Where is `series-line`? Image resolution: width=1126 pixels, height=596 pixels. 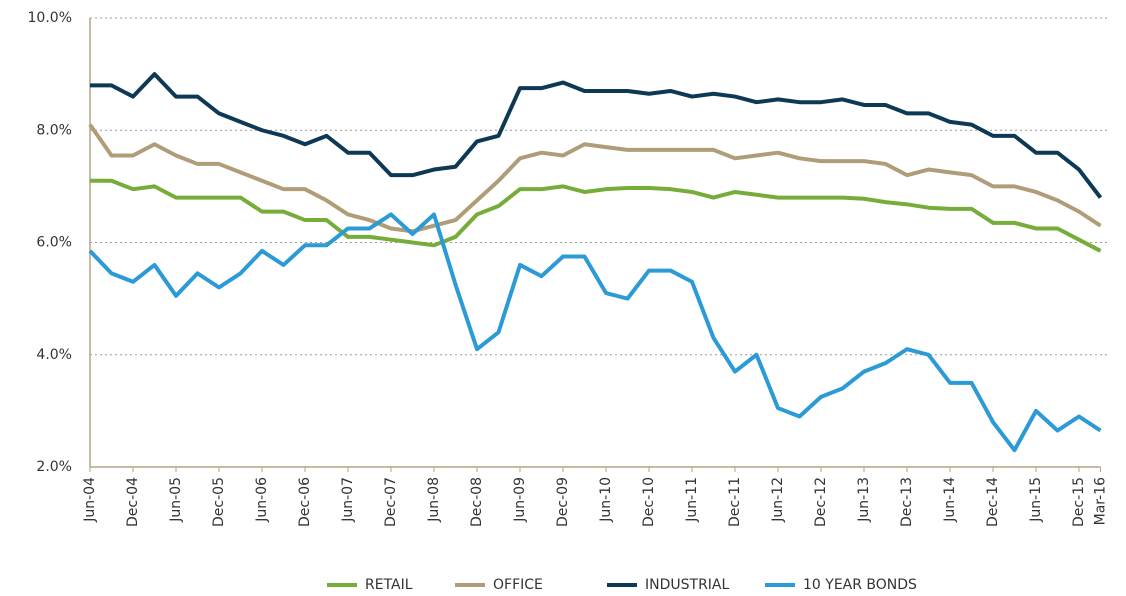 series-line is located at coordinates (596, 215).